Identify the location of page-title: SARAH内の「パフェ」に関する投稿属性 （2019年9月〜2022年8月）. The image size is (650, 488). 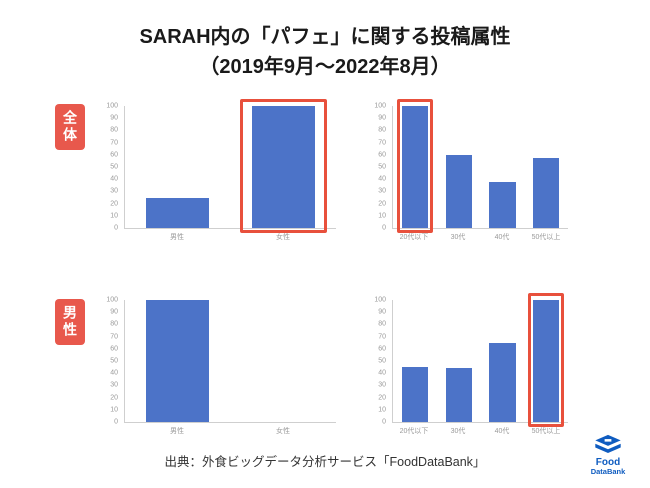
(325, 52).